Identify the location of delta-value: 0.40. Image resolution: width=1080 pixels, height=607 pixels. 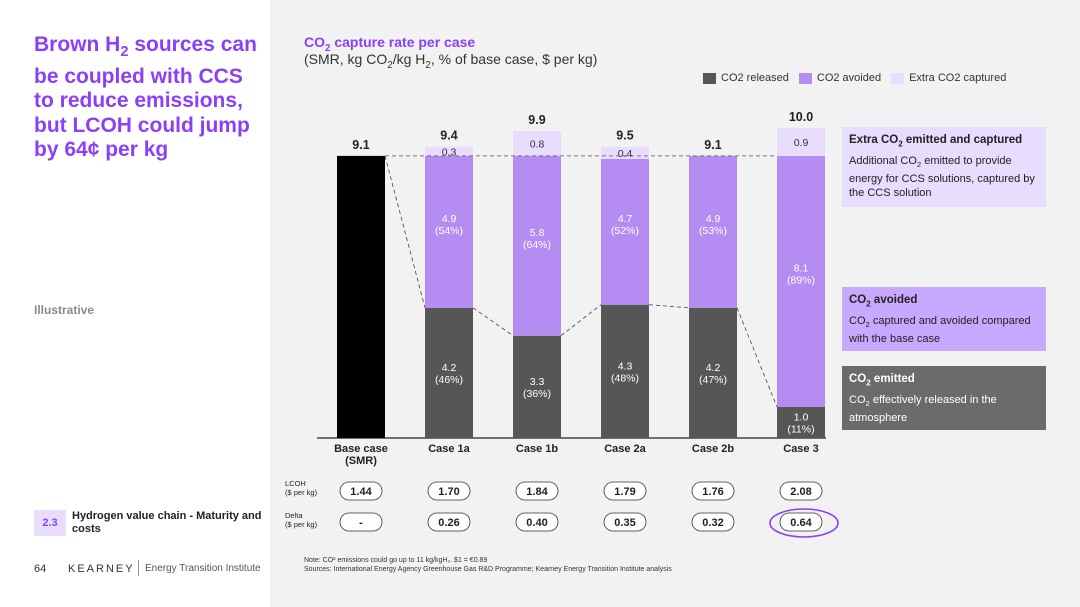
(536, 523).